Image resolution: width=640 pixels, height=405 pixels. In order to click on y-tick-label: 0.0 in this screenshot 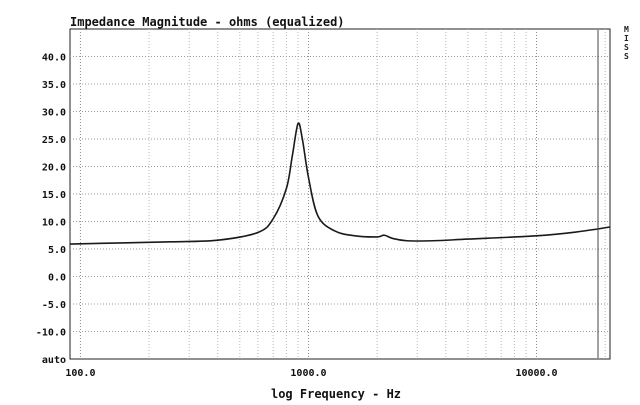, I will do `click(57, 278)`.